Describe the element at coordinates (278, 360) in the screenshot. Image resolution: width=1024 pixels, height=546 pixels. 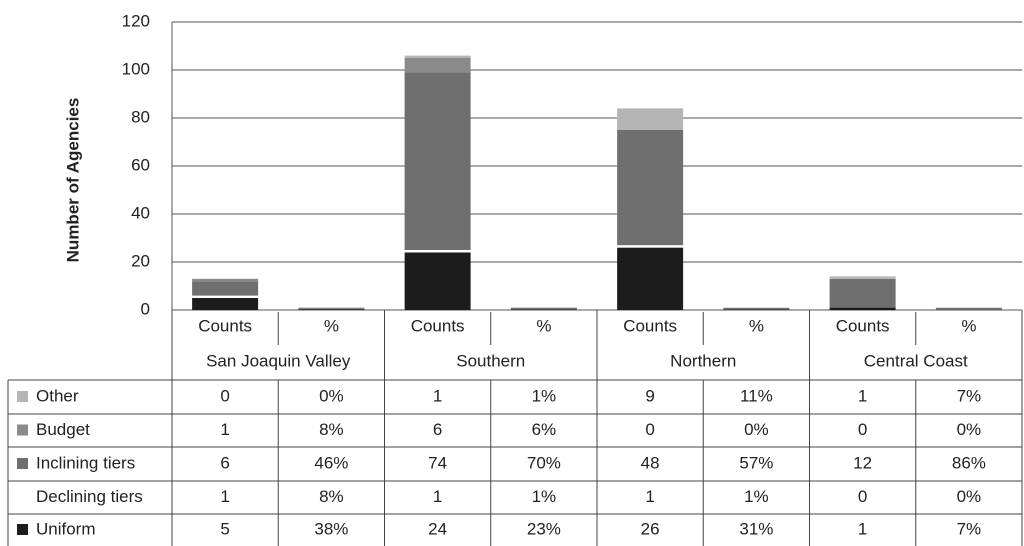
I see `group-label: San Joaquin Valley` at that location.